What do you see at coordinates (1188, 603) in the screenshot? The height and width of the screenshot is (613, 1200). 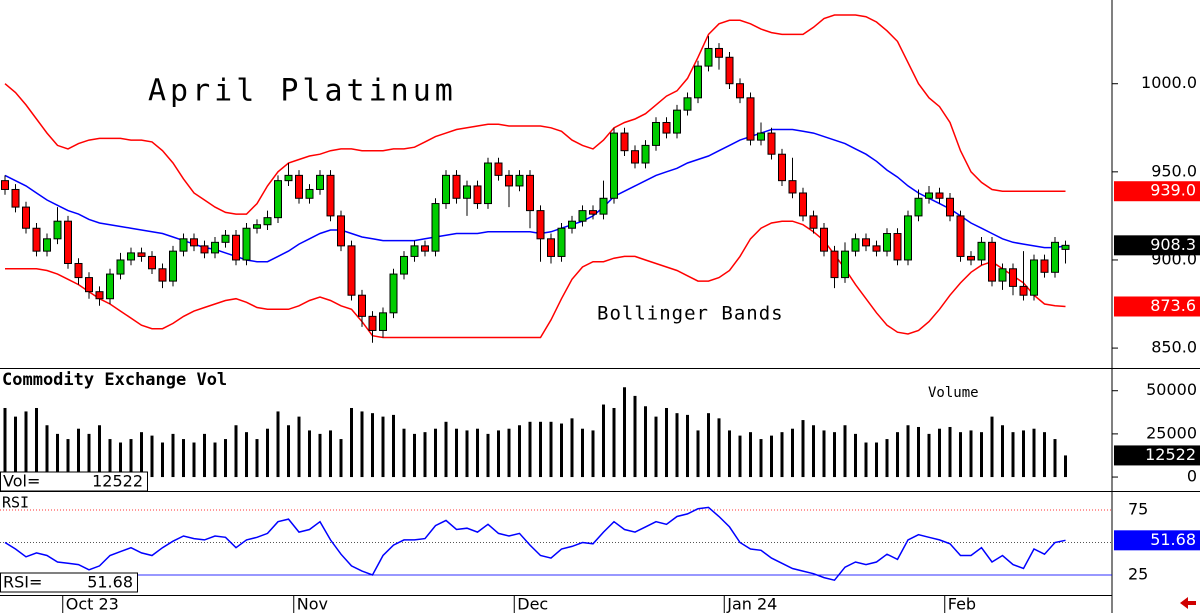 I see `nav-arrow-icon` at bounding box center [1188, 603].